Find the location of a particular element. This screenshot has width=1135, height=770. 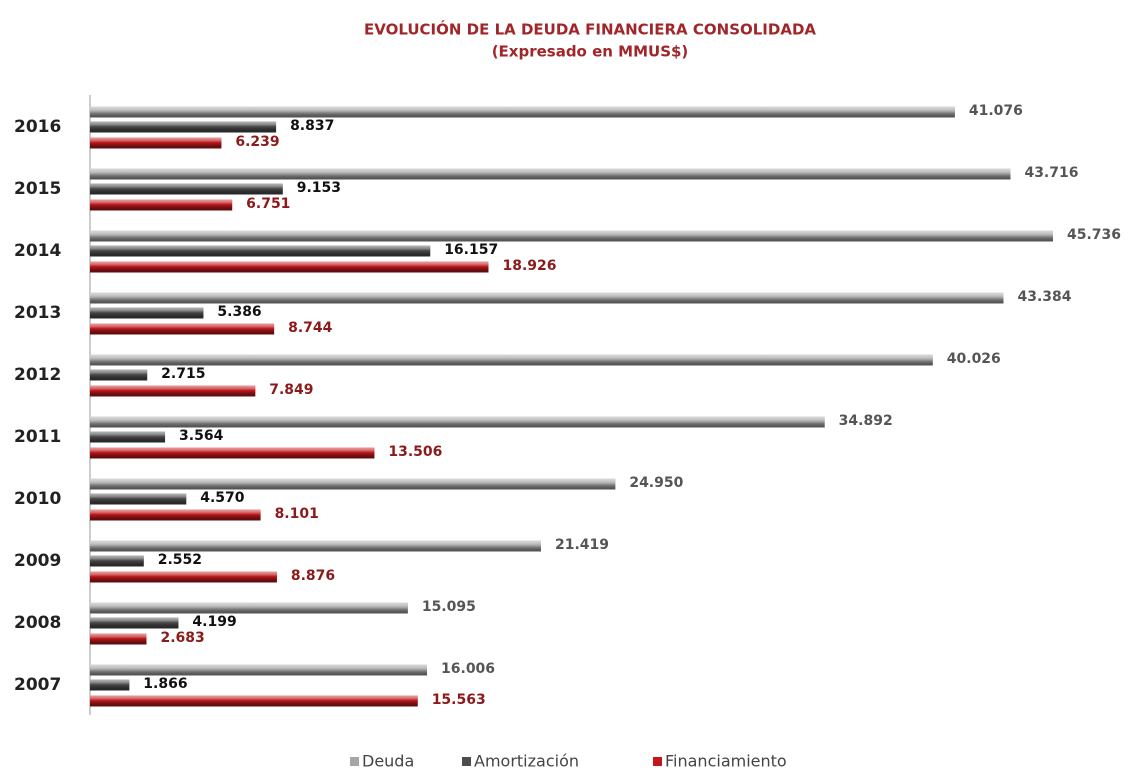

y-tick-label: 2010 is located at coordinates (37, 499).